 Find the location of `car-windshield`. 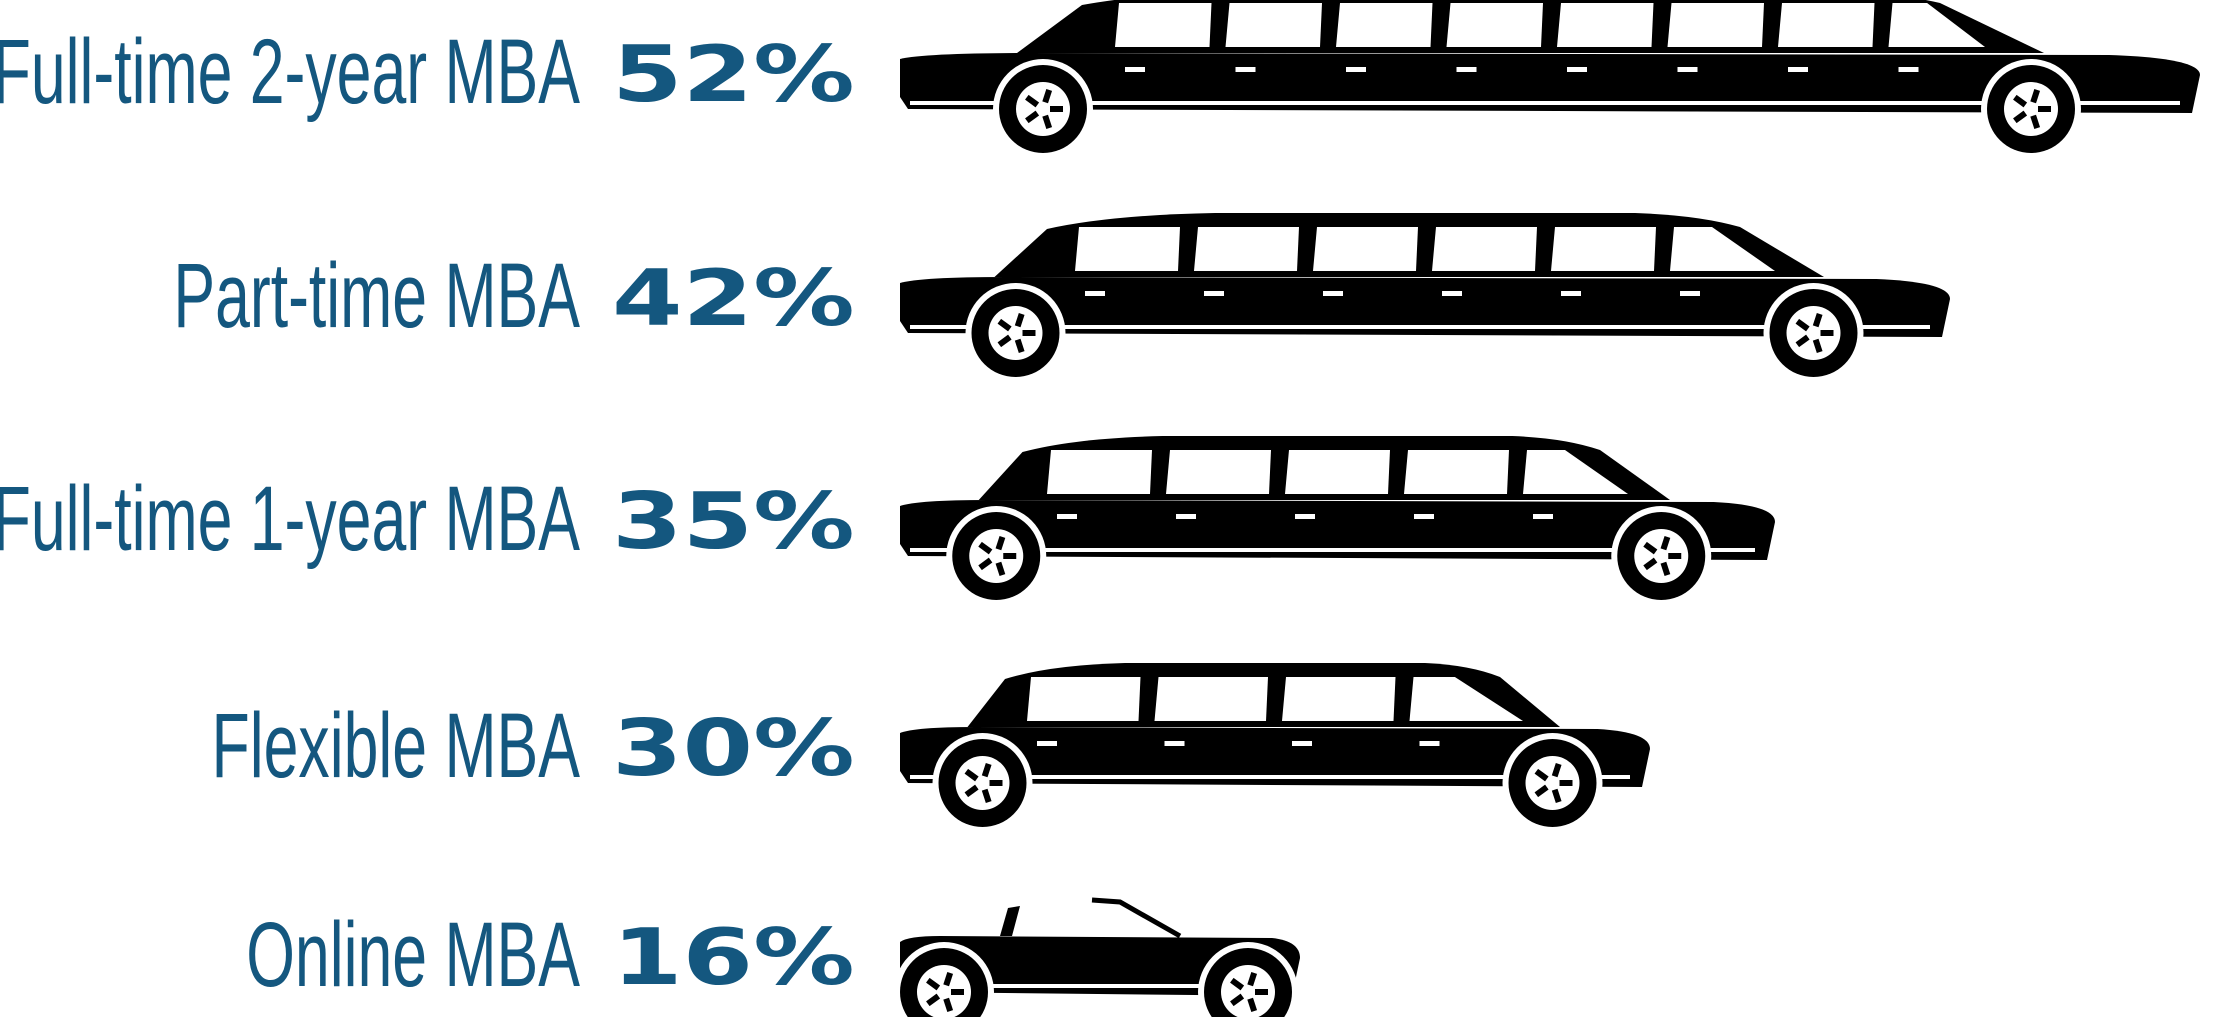

car-windshield is located at coordinates (1010, 921).